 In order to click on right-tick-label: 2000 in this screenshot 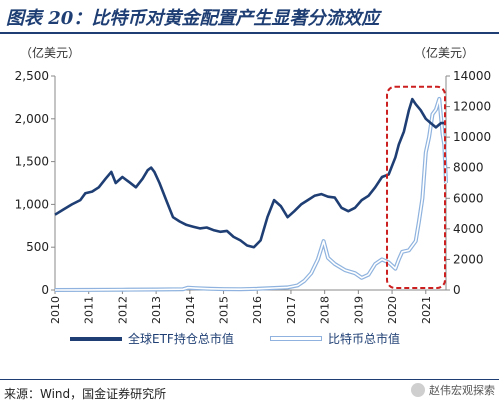, I will do `click(468, 259)`.